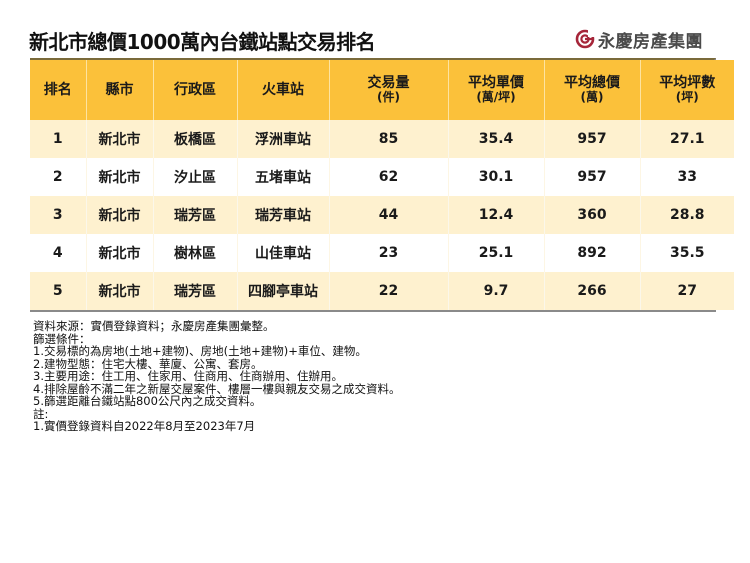  Describe the element at coordinates (147, 401) in the screenshot. I see `note-criteria-5: 5.篩選距離台鐵站點800公尺內之成交資料。` at that location.